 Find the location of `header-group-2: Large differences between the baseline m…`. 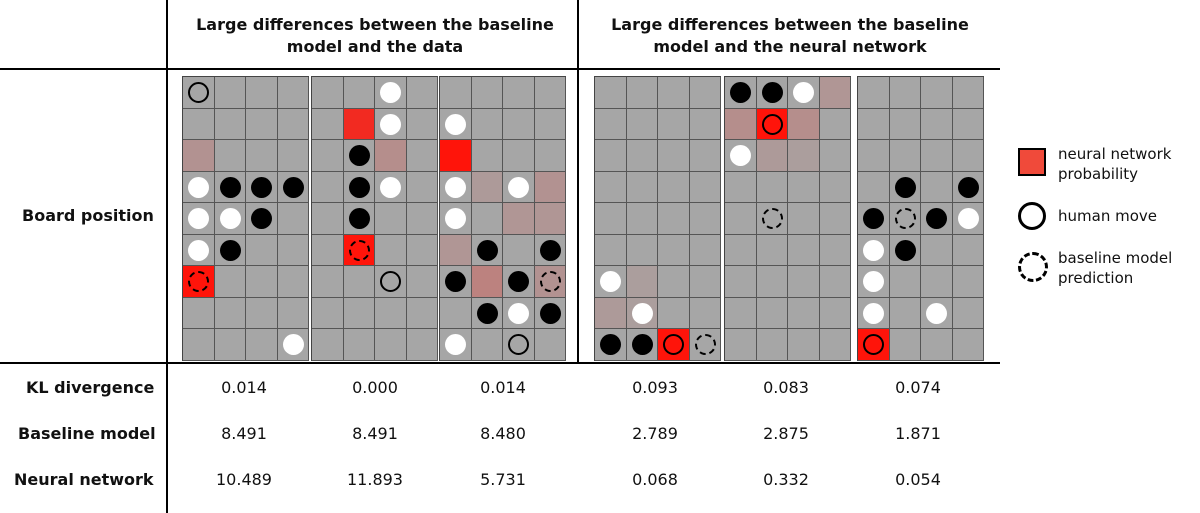

header-group-2: Large differences between the baseline m… is located at coordinates (790, 35).